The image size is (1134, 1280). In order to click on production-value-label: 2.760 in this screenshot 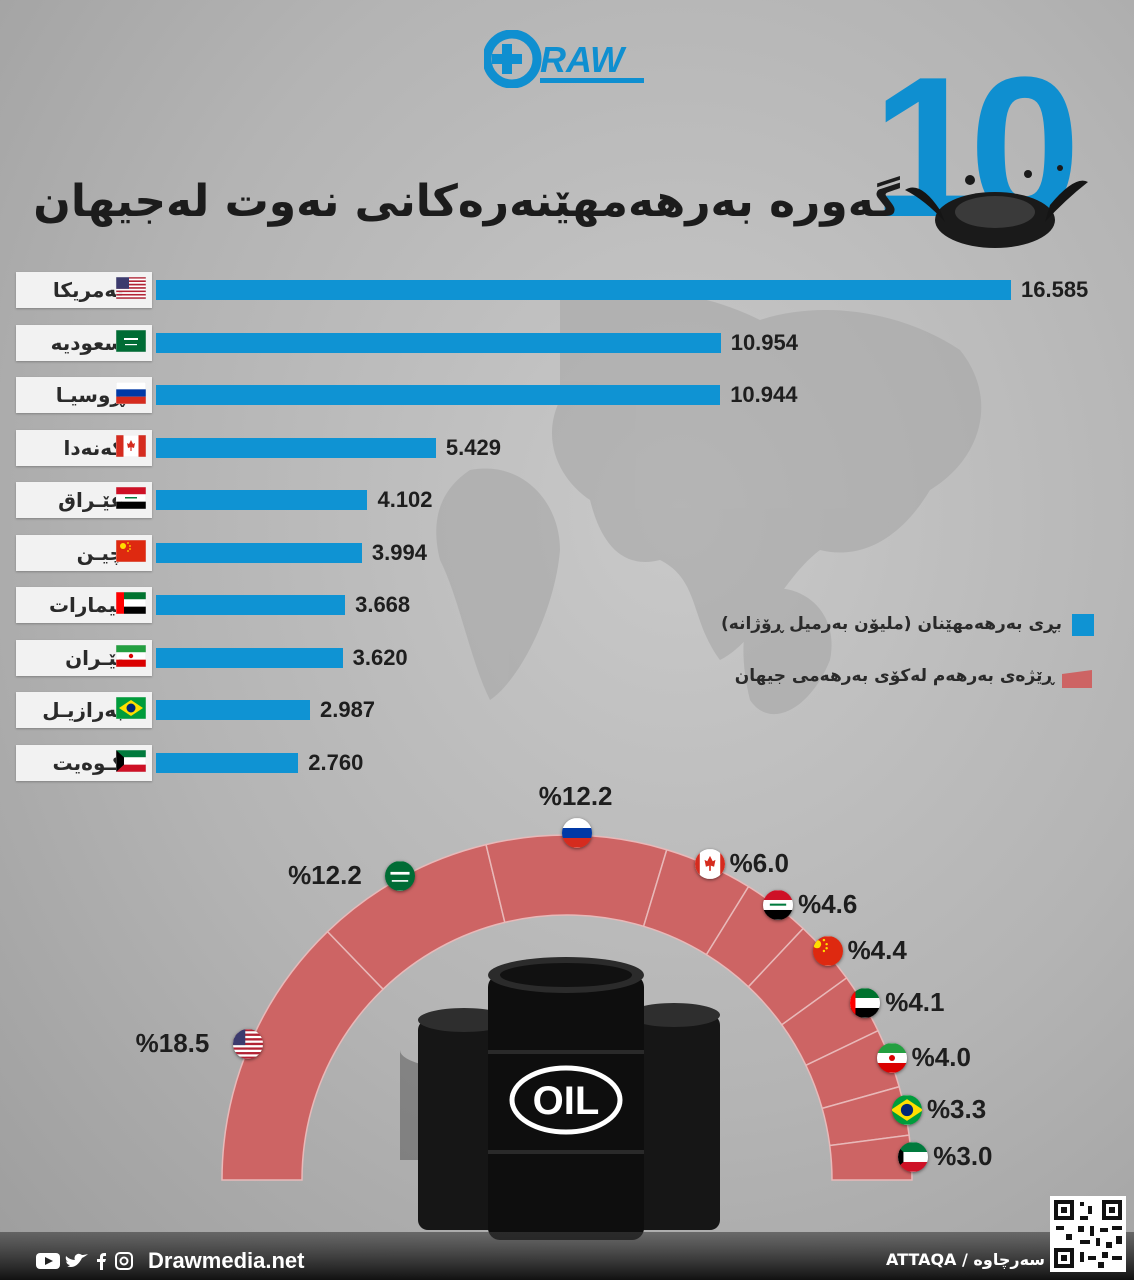, I will do `click(336, 762)`.